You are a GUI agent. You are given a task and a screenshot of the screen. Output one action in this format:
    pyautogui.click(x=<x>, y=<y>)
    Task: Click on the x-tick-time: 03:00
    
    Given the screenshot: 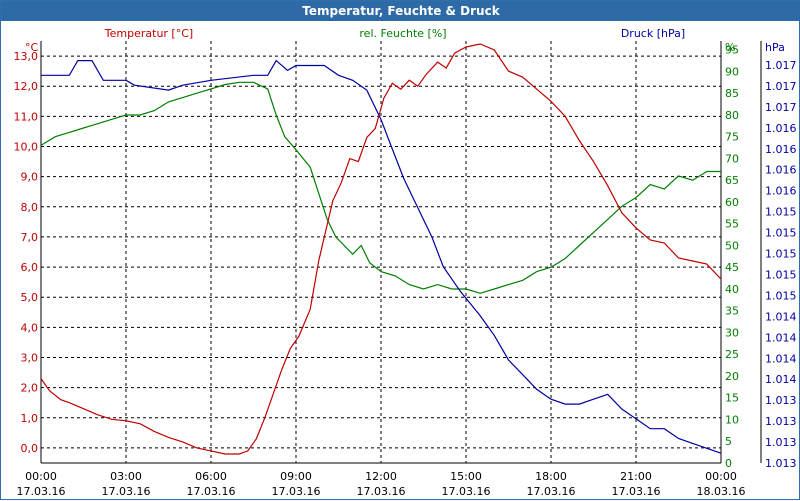 What is the action you would take?
    pyautogui.click(x=126, y=476)
    